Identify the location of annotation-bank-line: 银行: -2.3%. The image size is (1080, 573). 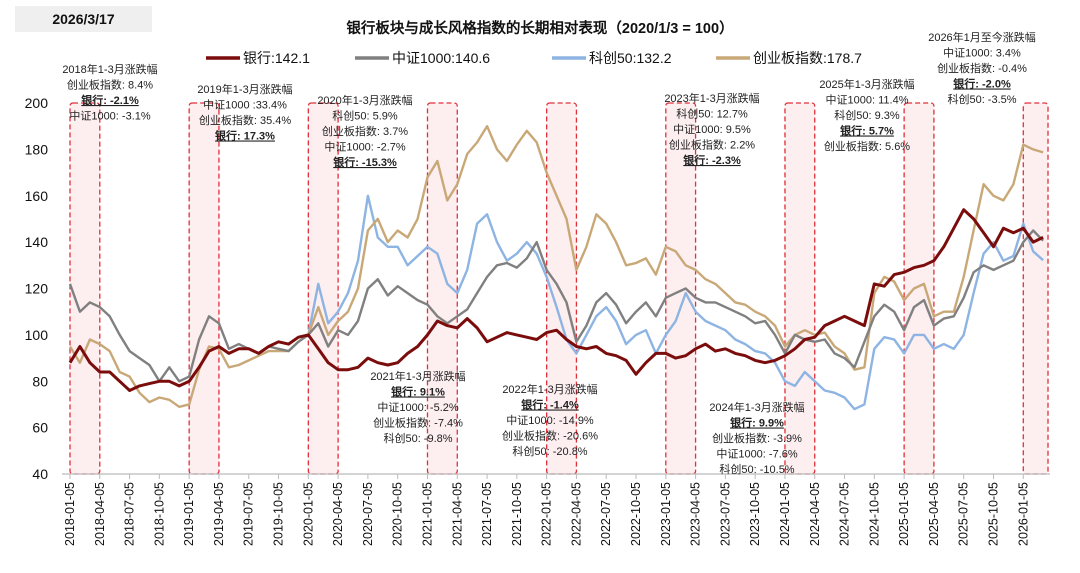
(712, 160).